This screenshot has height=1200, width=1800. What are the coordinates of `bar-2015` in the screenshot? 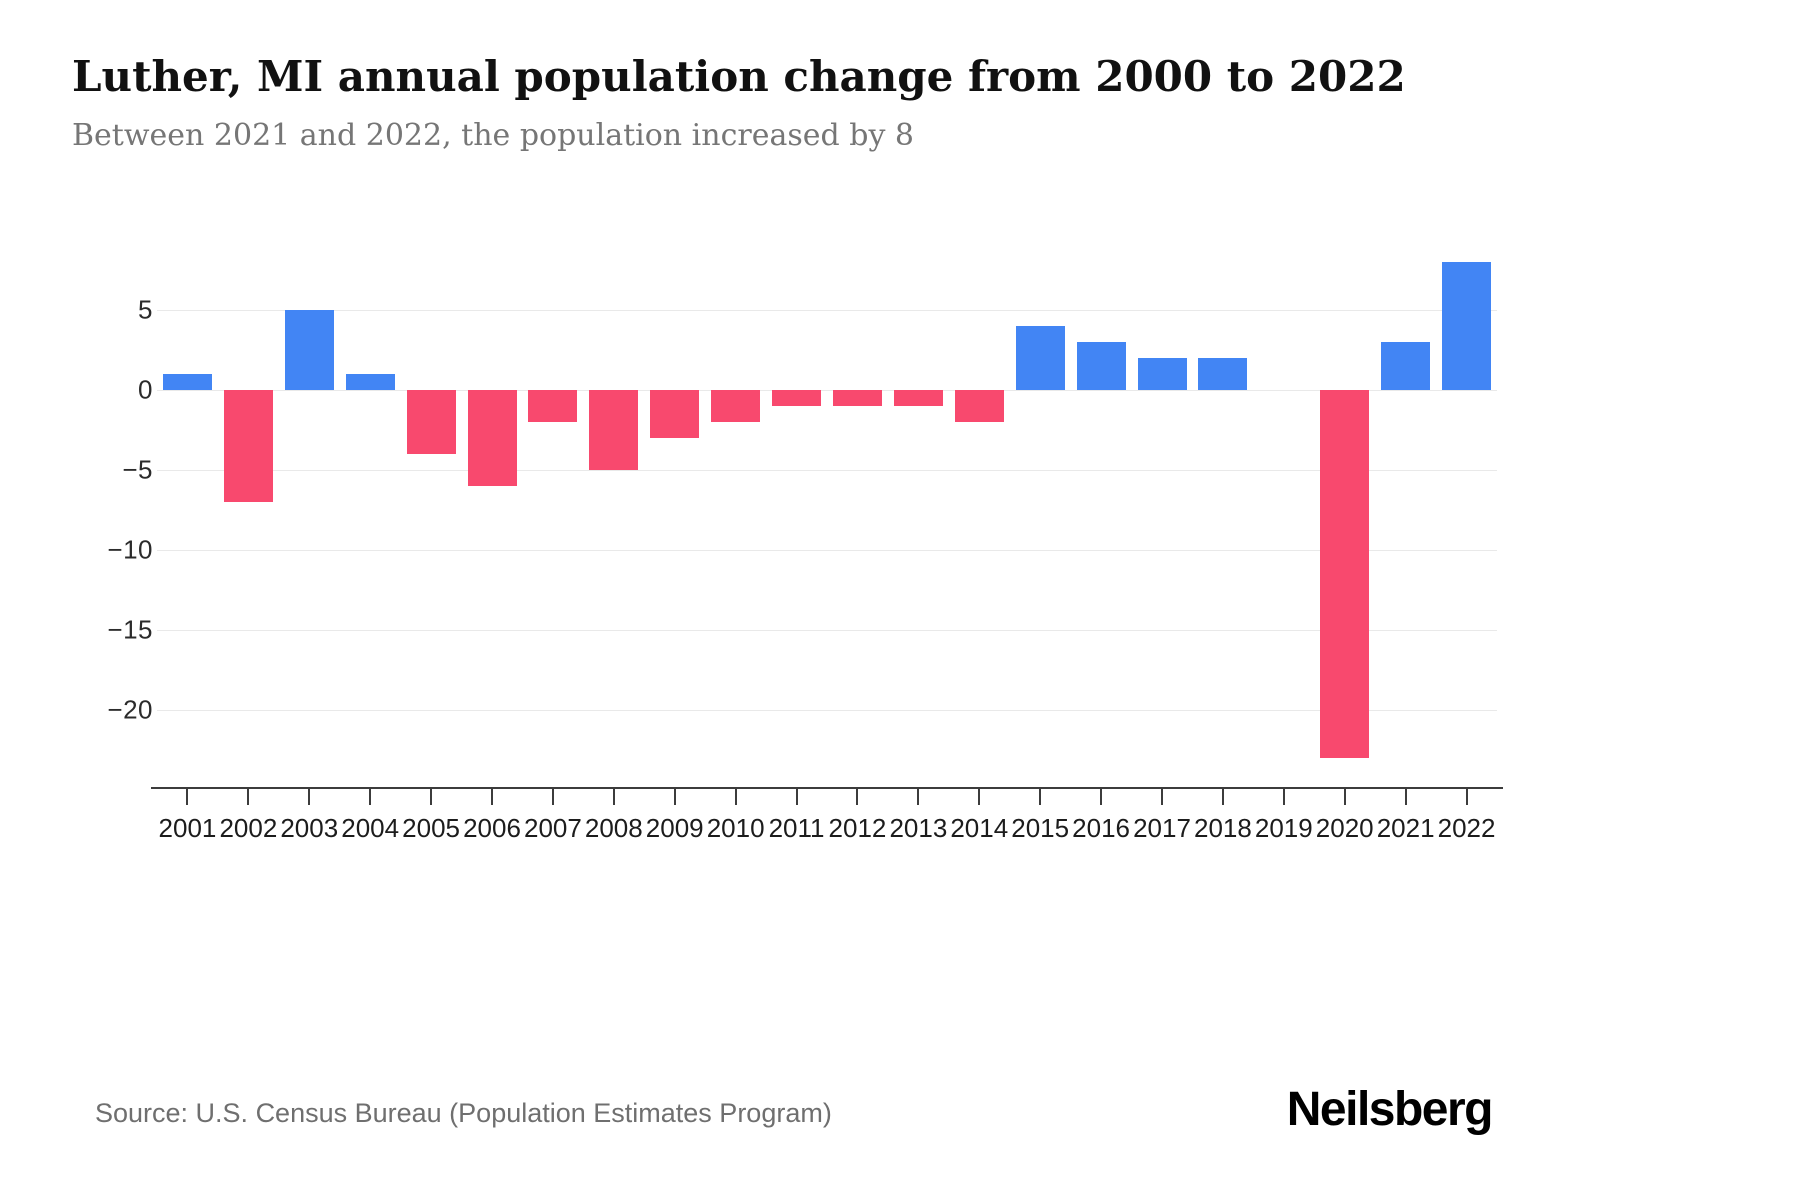 It's located at (1040, 358).